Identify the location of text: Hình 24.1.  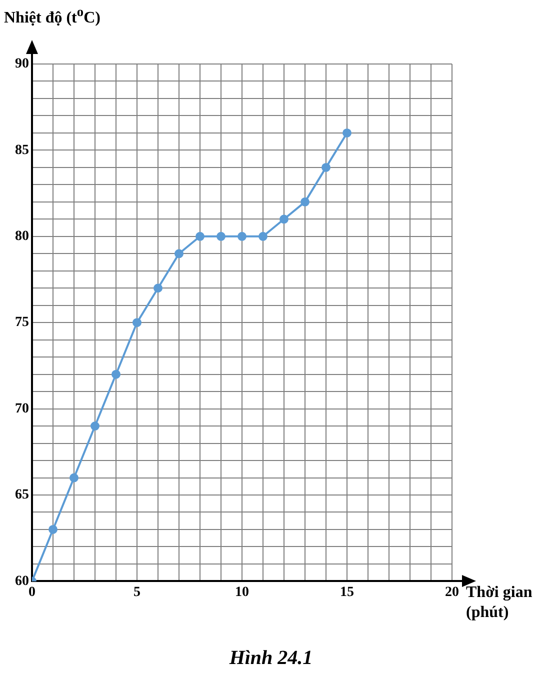
(271, 658).